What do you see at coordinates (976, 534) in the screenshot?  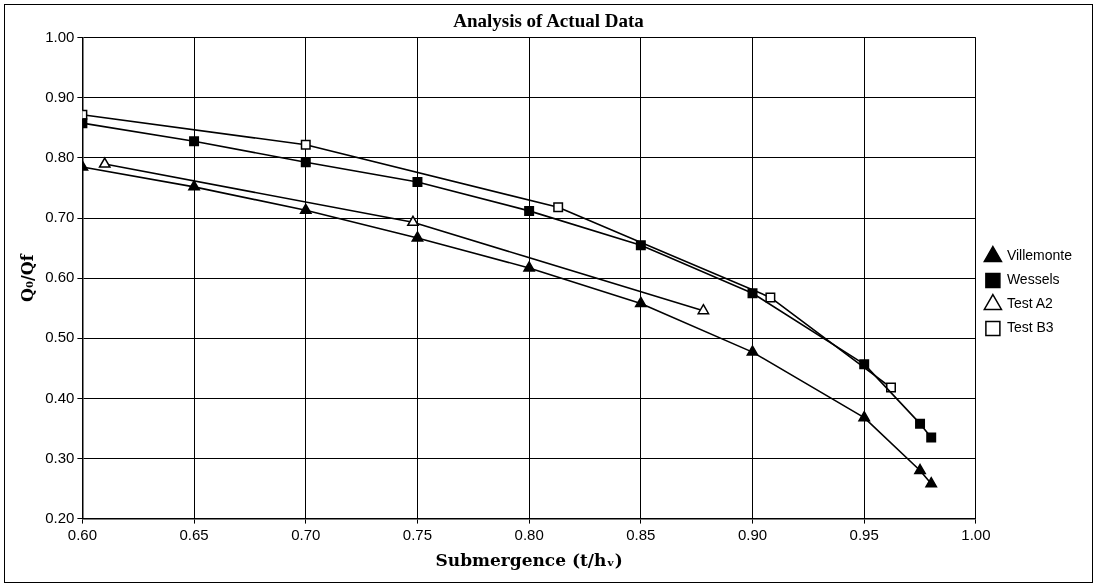 I see `x-tick-label: 1.00` at bounding box center [976, 534].